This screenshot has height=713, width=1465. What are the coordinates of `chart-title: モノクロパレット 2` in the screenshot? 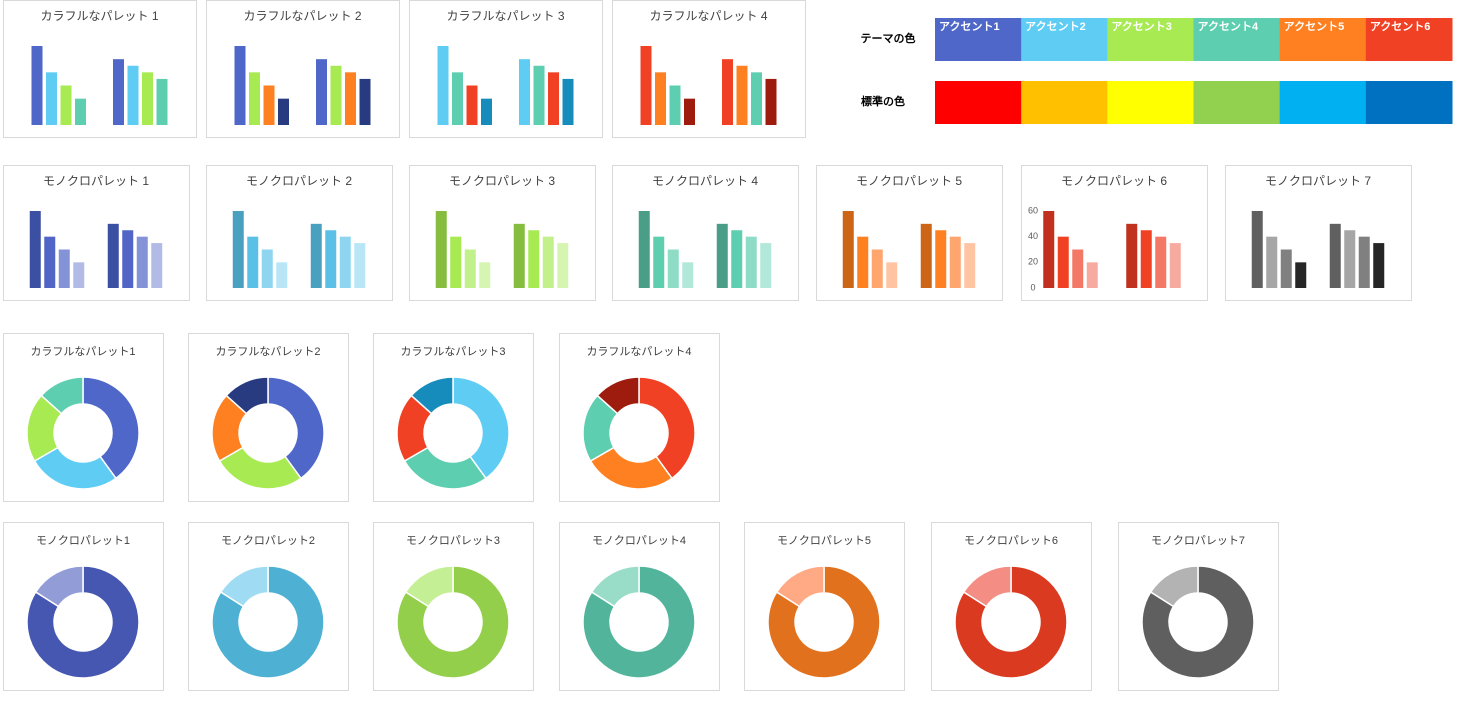 It's located at (299, 181).